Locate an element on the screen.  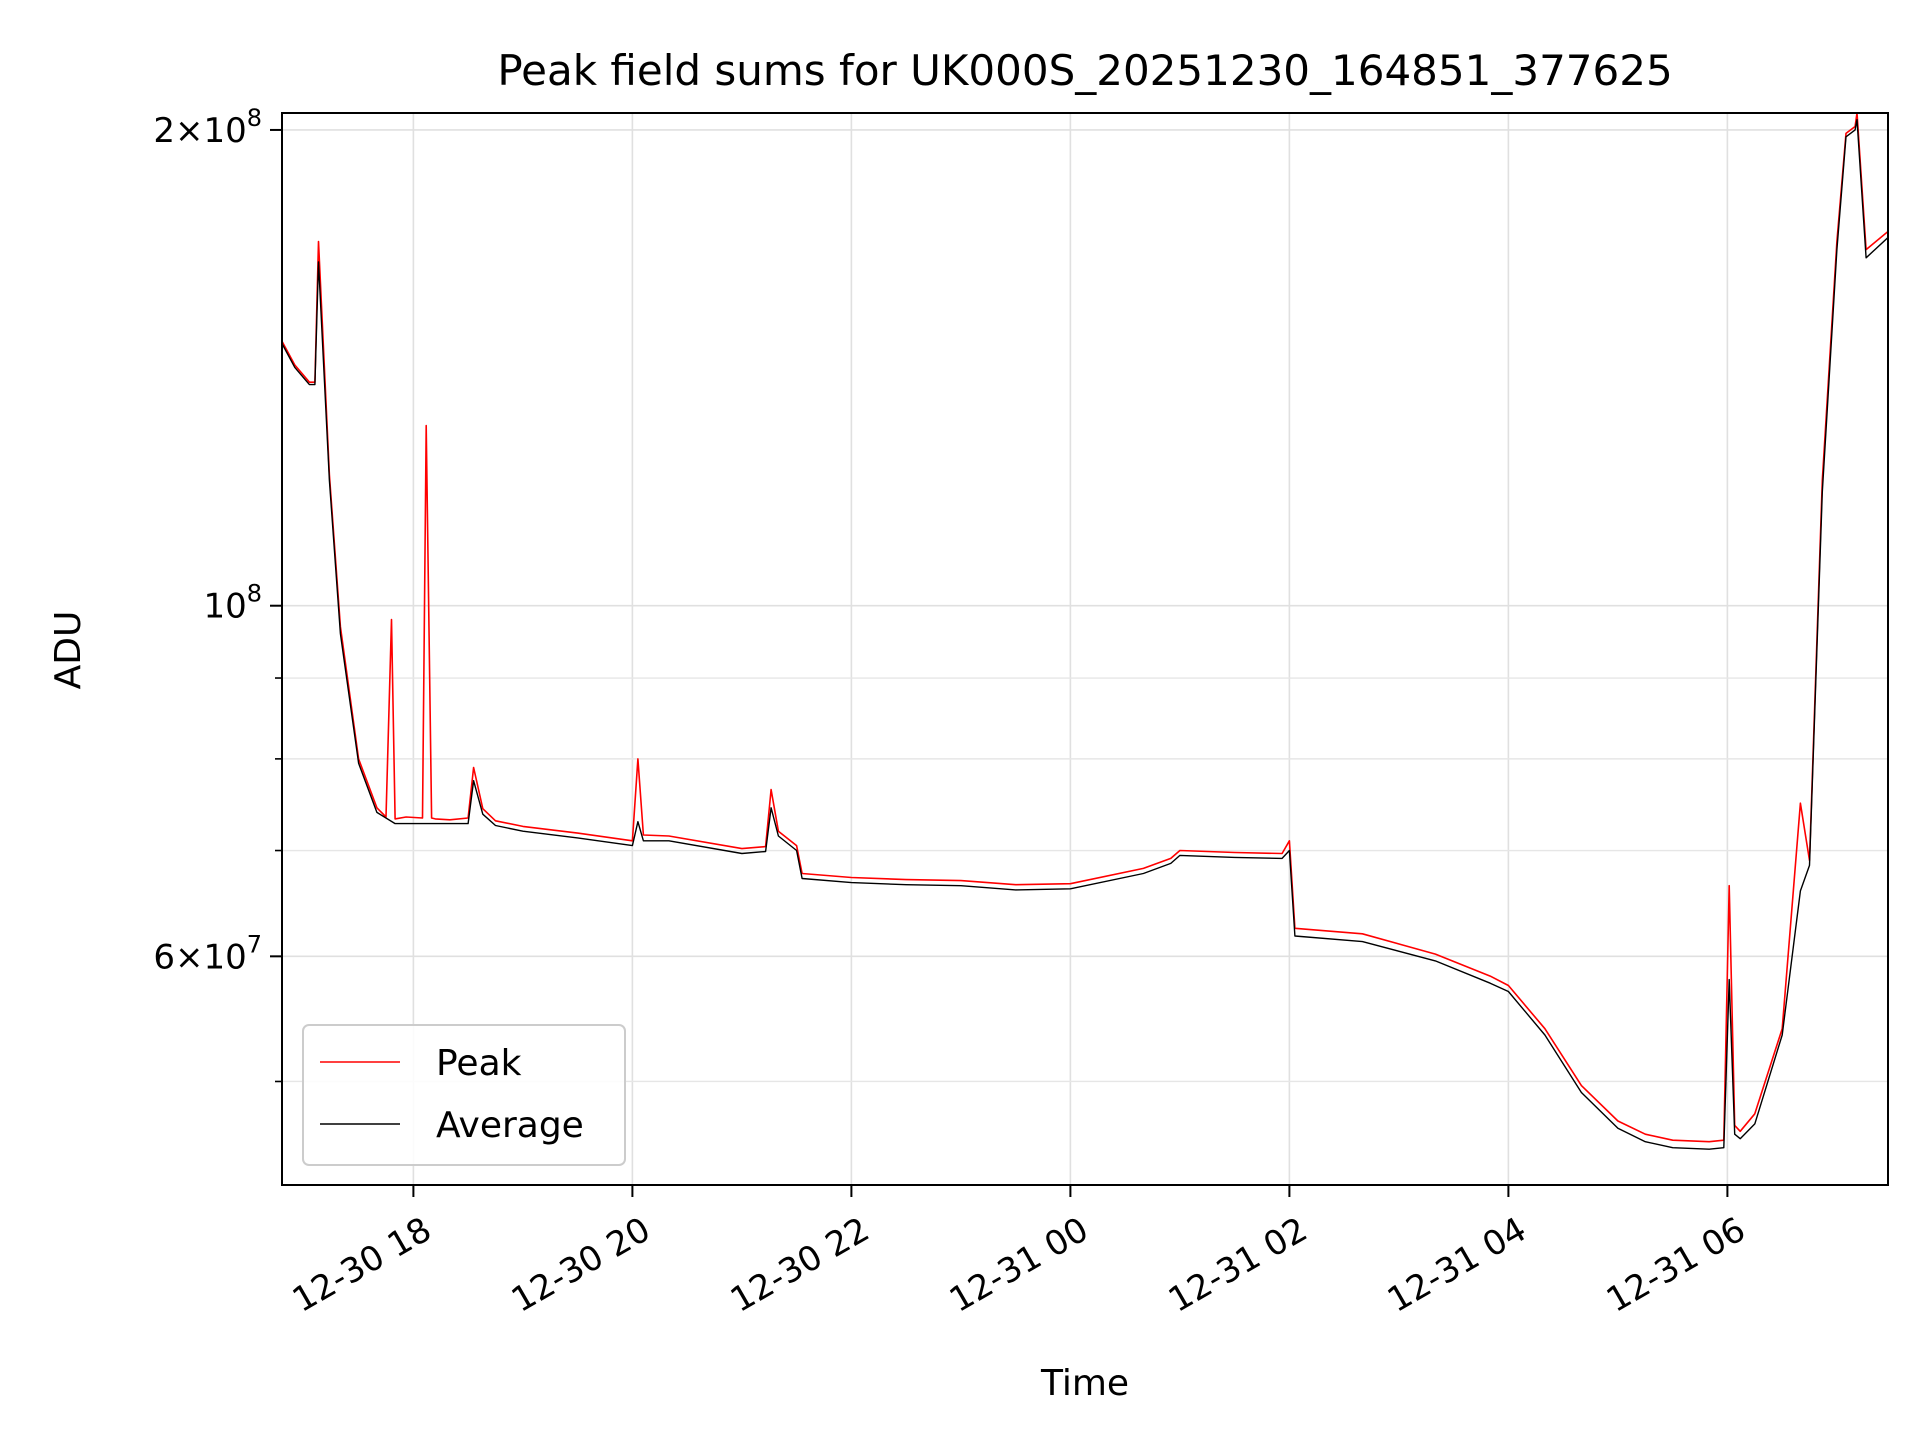
y-axis-label: ADU is located at coordinates (68, 650).